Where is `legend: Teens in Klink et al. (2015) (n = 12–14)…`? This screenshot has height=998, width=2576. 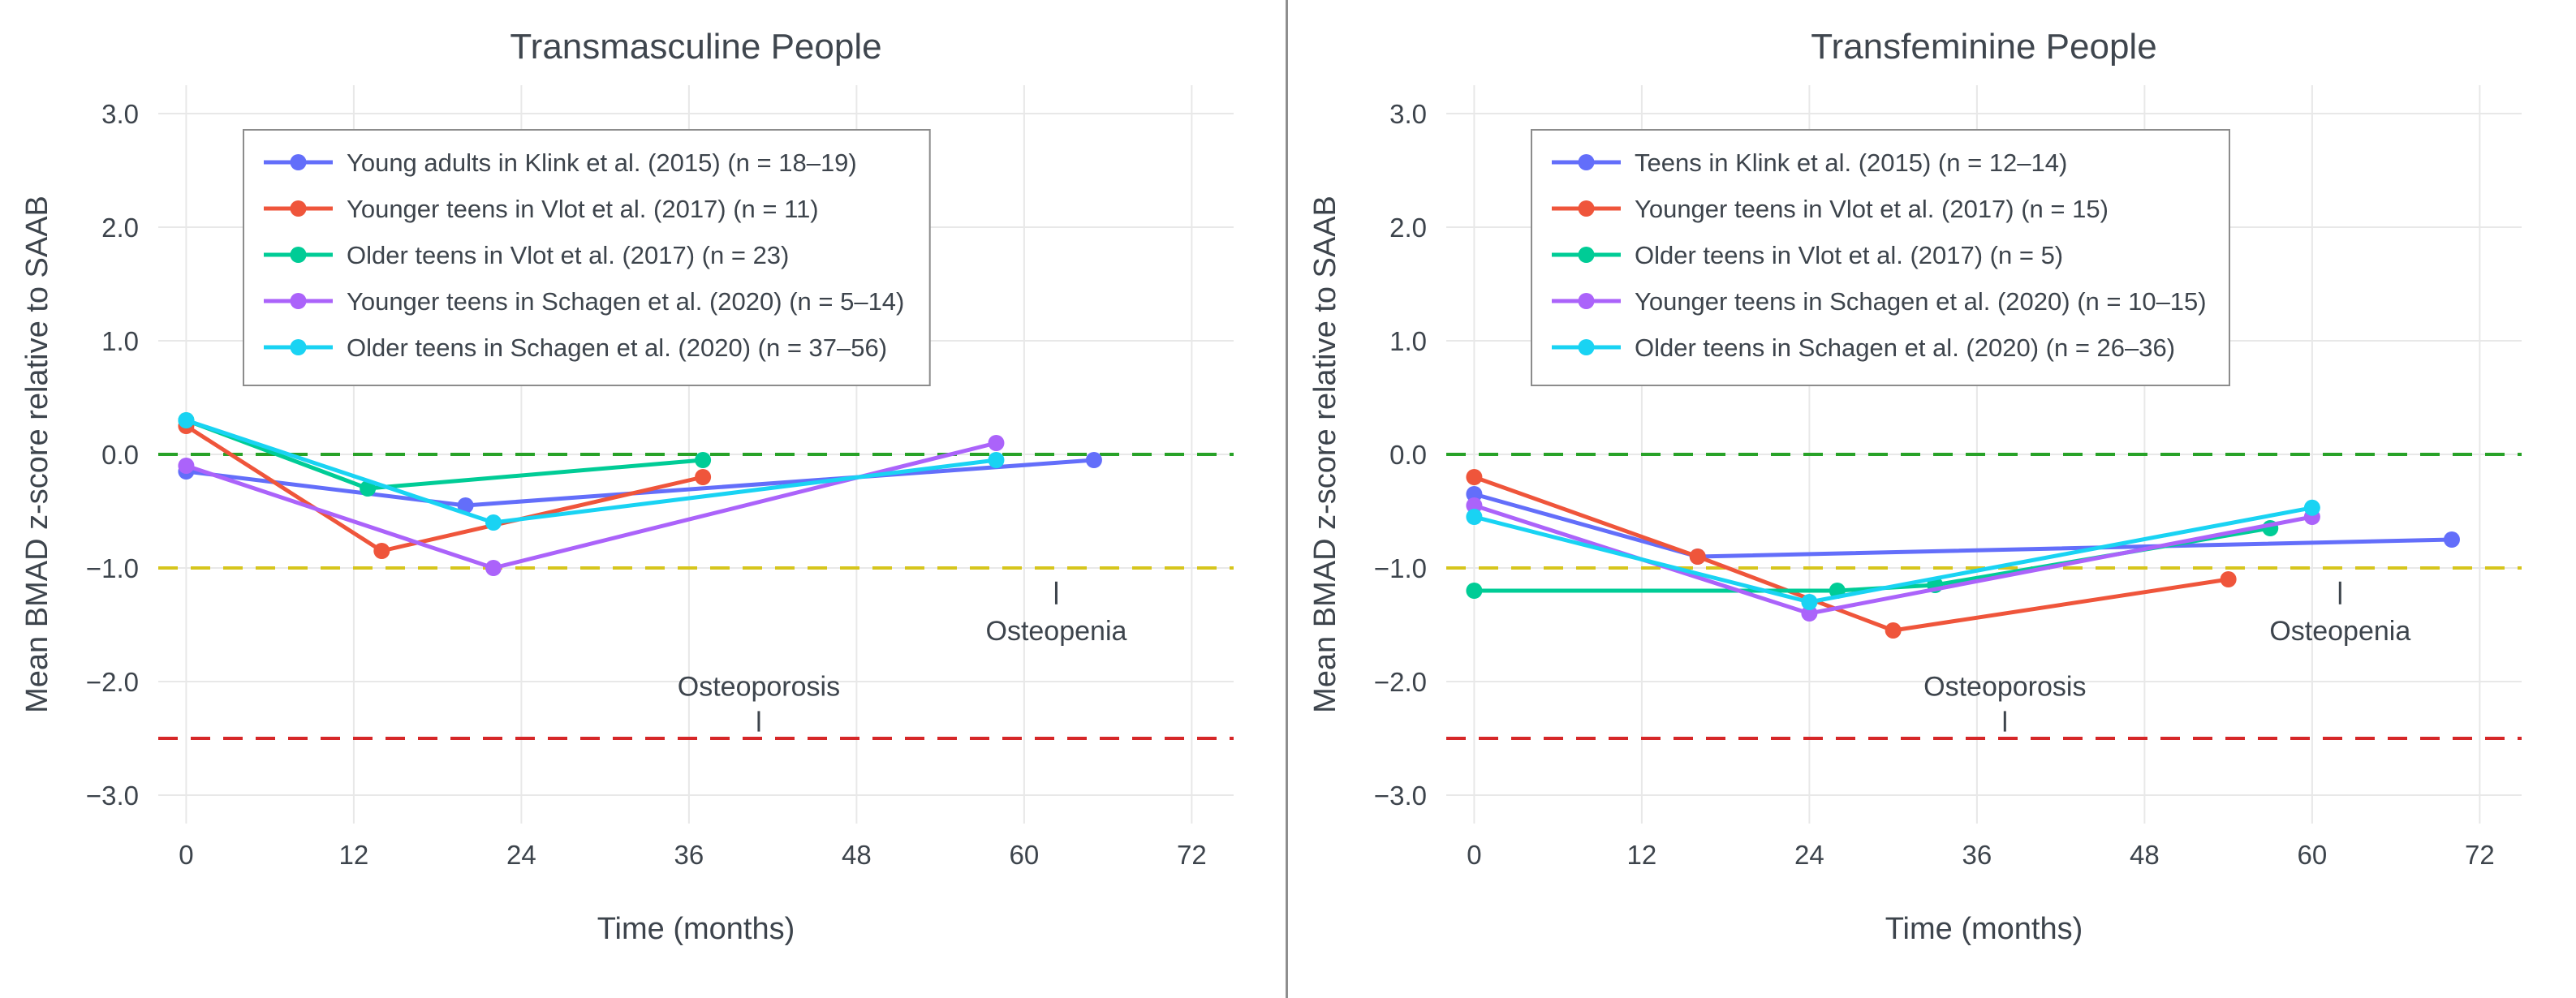
legend: Teens in Klink et al. (2015) (n = 12–14)… is located at coordinates (1881, 257).